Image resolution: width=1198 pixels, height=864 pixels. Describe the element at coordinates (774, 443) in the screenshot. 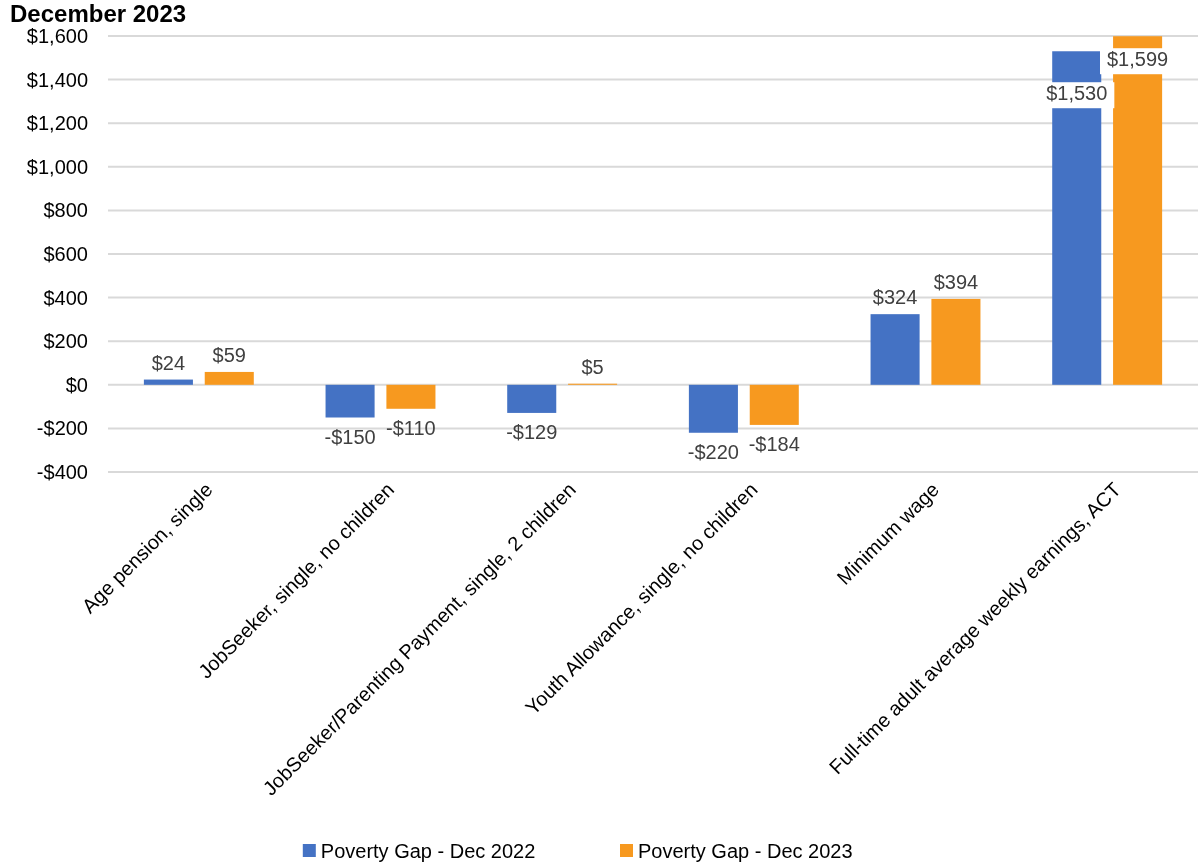

I see `data-label: -$184` at that location.